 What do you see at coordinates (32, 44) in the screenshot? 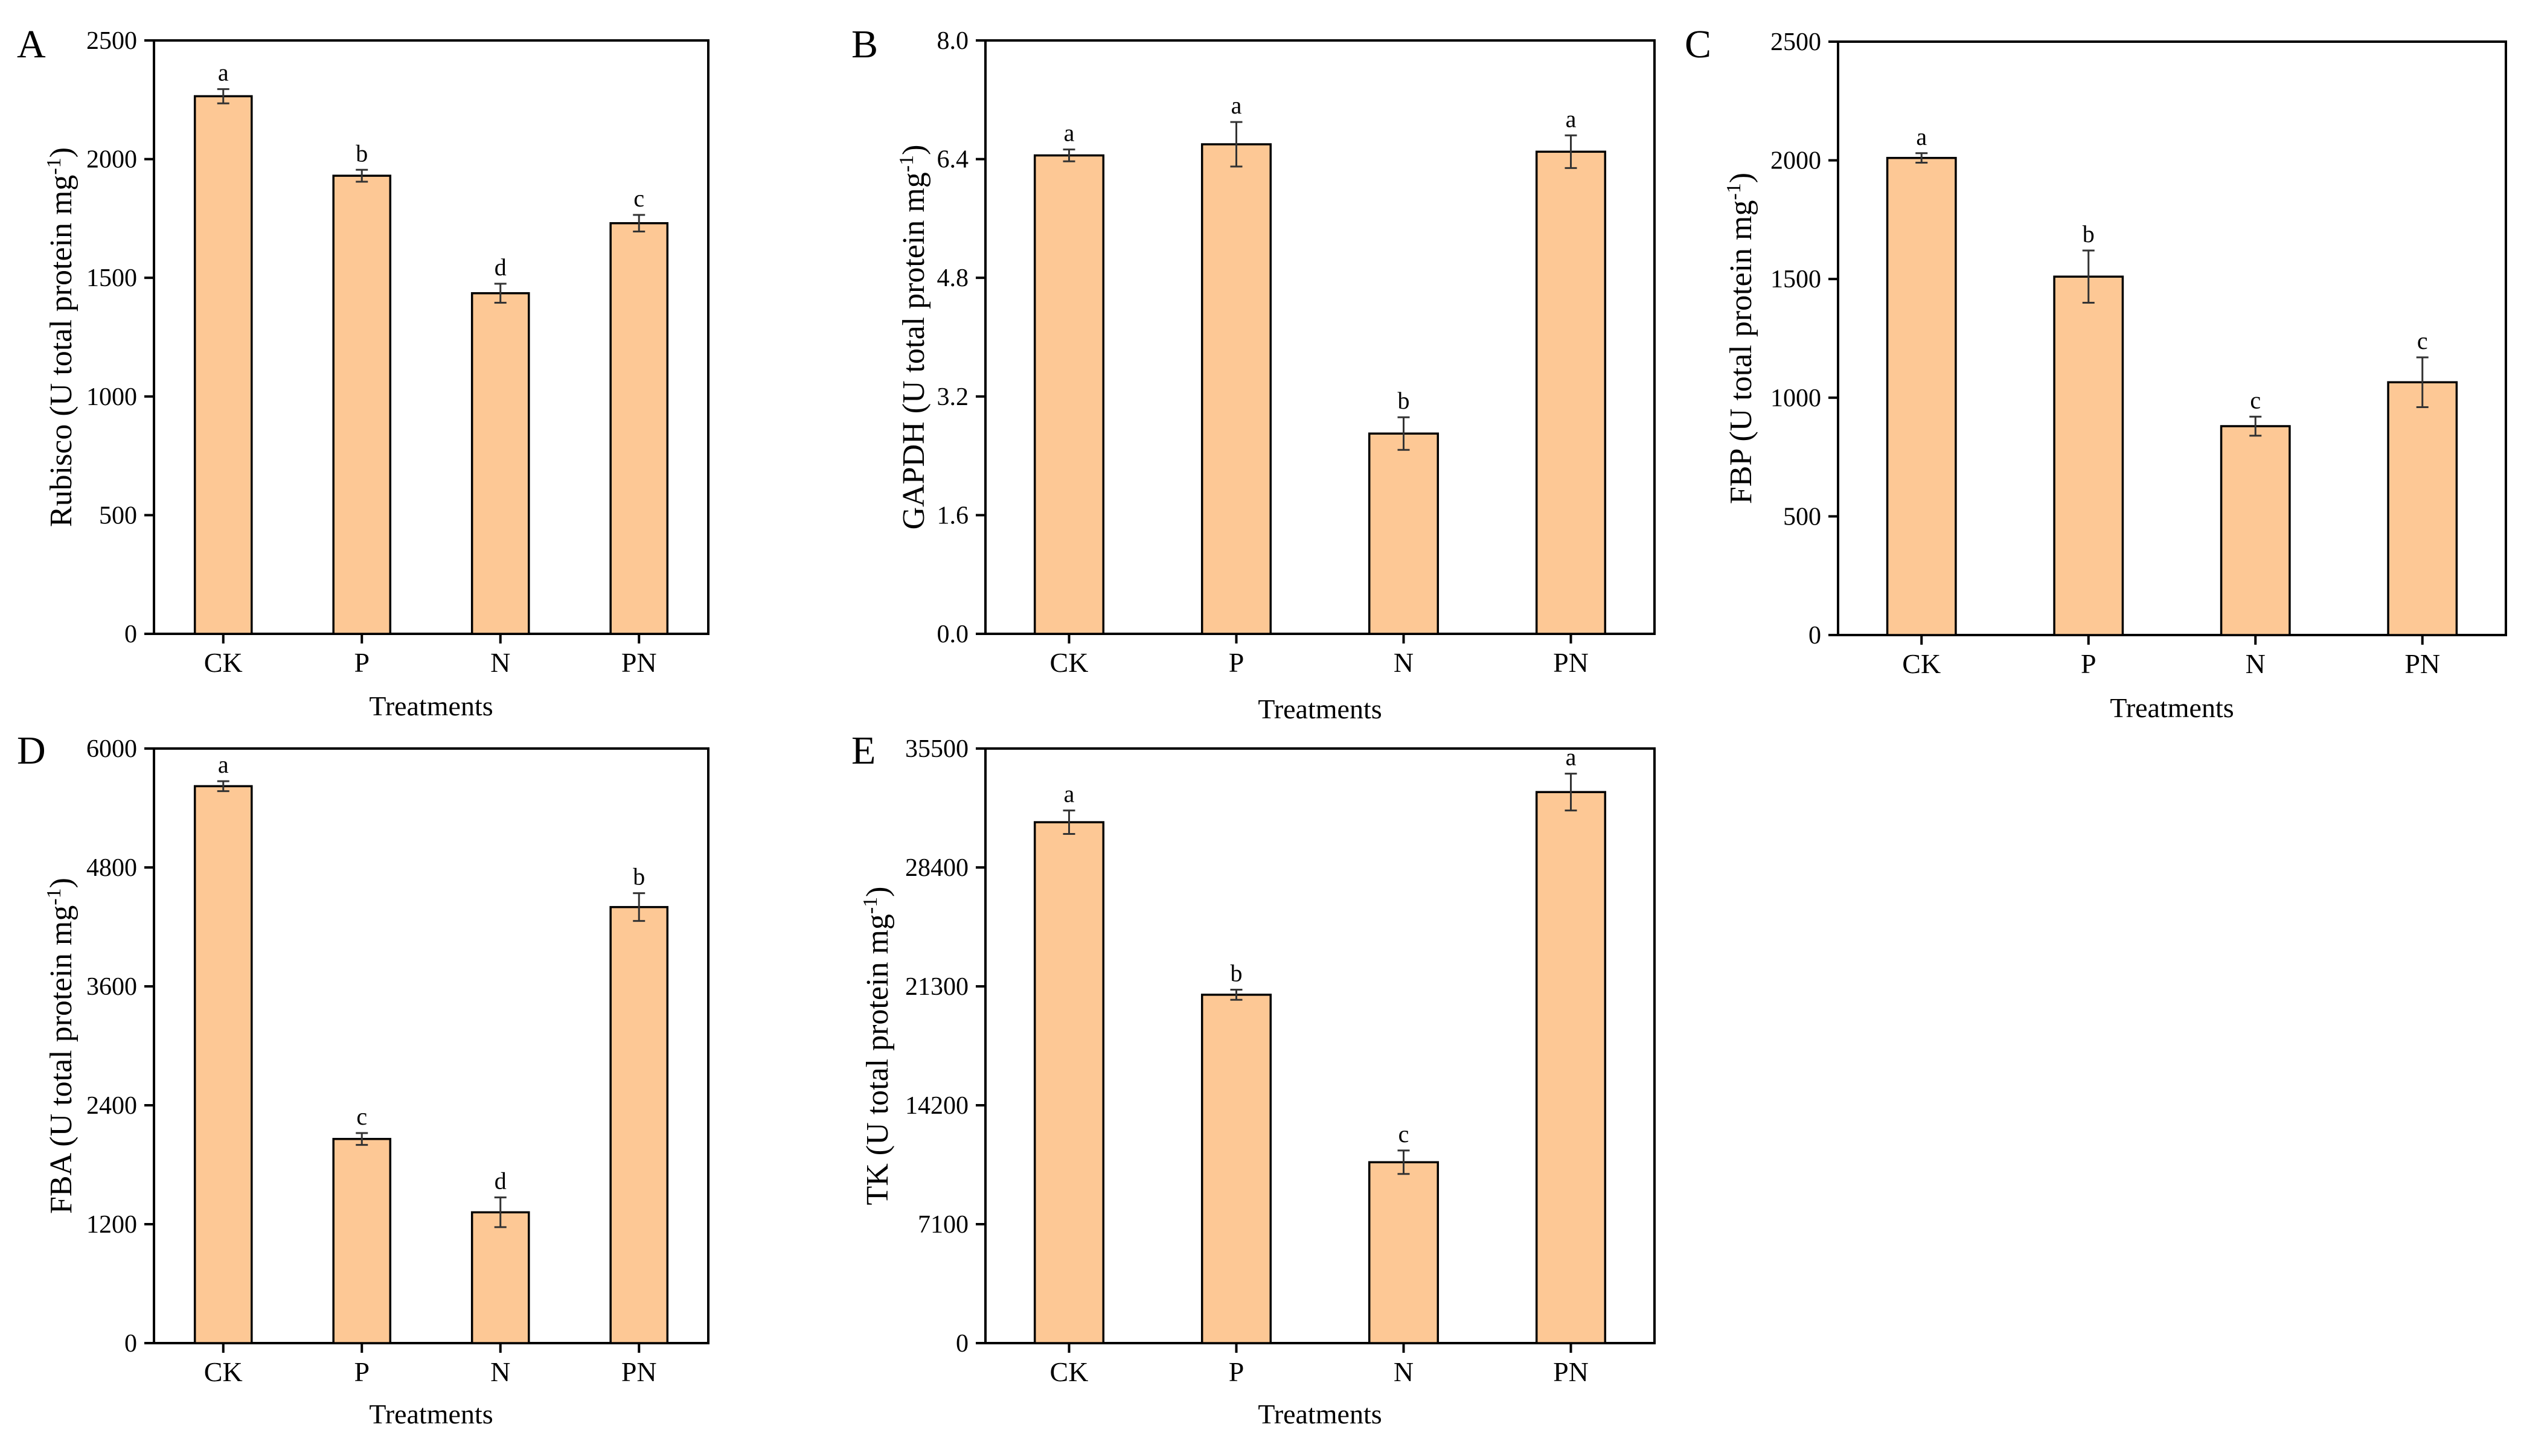
I see `panel-letter: A` at bounding box center [32, 44].